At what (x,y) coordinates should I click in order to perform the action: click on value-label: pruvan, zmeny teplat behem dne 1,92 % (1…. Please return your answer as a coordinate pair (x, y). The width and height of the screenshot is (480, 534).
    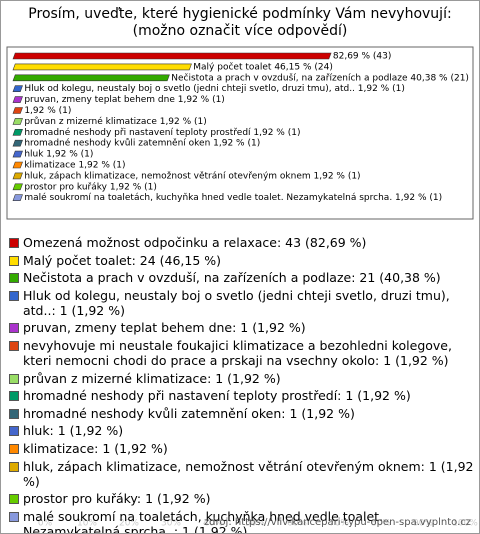
    Looking at the image, I should click on (124, 100).